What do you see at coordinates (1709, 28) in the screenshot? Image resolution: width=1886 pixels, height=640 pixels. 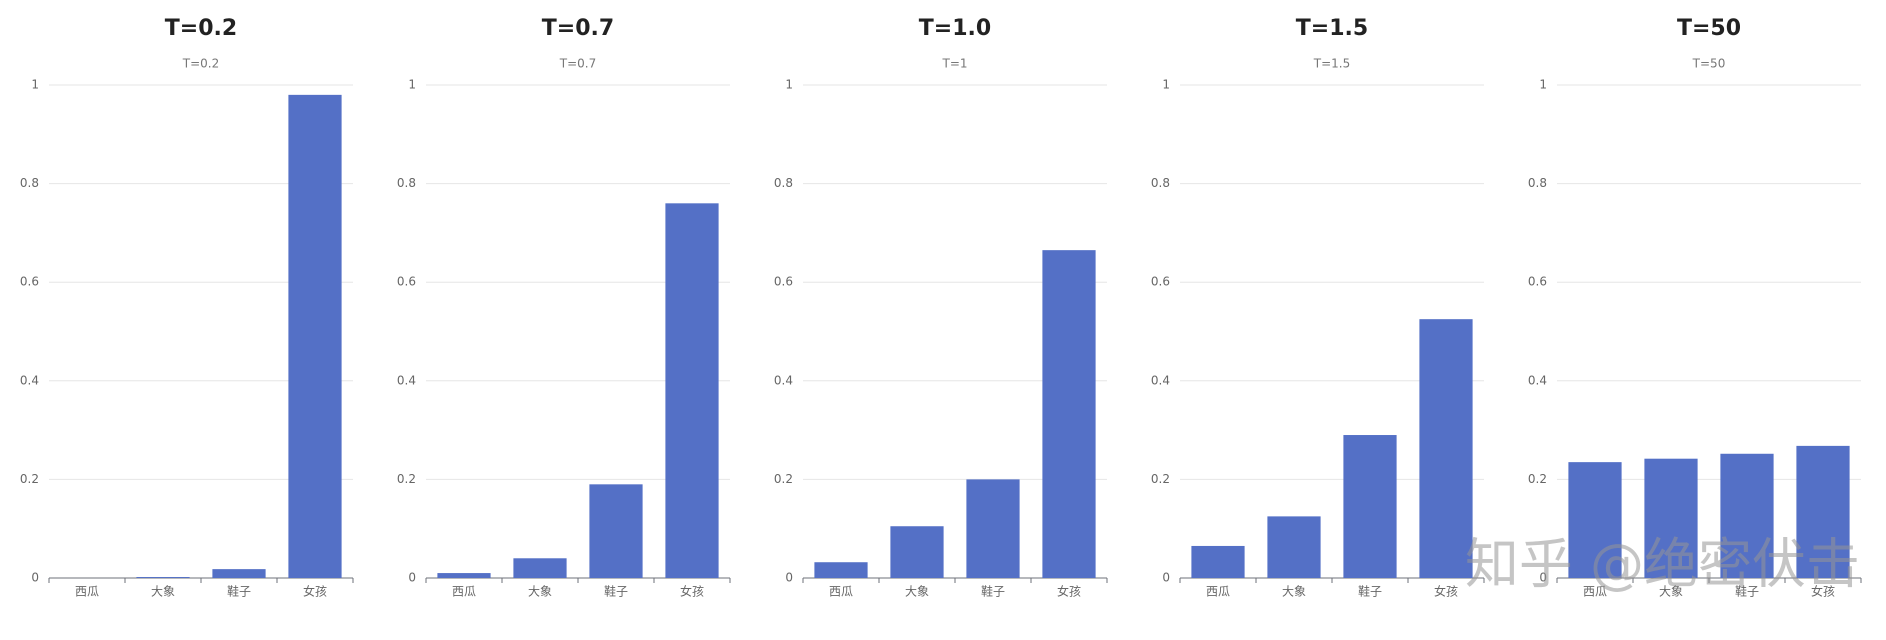 I see `chart-title: T=50` at bounding box center [1709, 28].